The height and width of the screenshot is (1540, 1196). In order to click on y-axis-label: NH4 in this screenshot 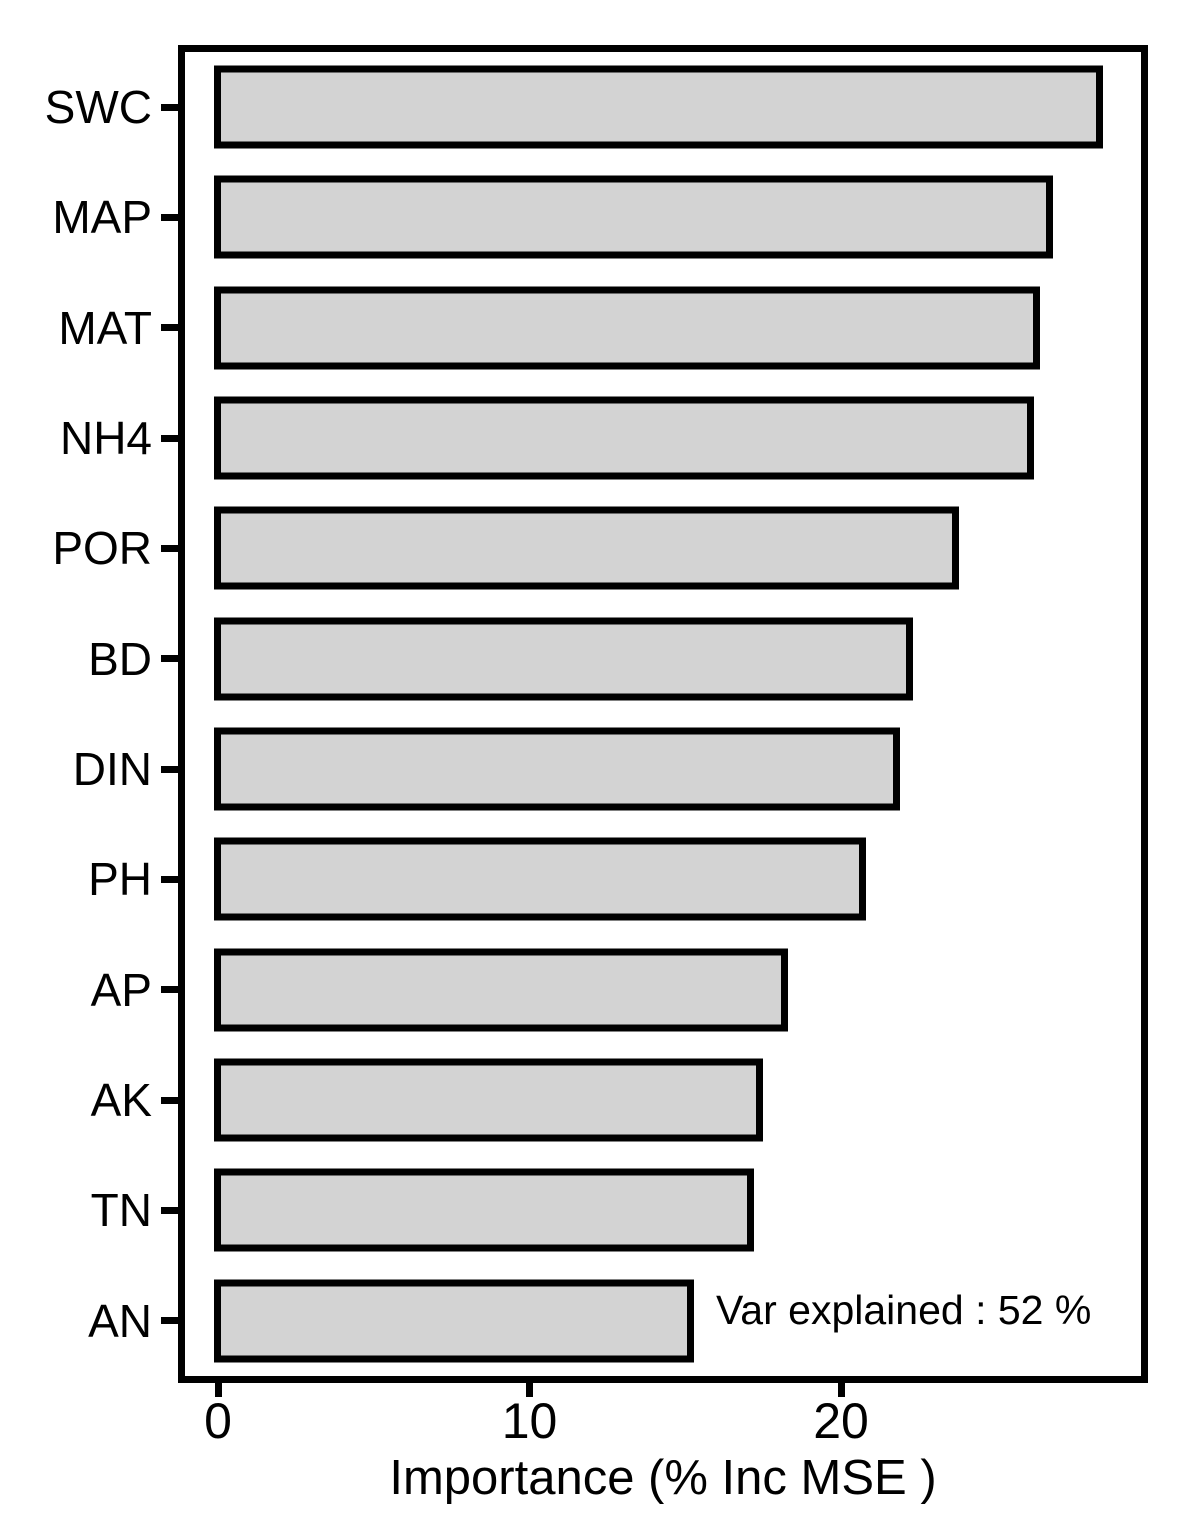, I will do `click(105, 438)`.